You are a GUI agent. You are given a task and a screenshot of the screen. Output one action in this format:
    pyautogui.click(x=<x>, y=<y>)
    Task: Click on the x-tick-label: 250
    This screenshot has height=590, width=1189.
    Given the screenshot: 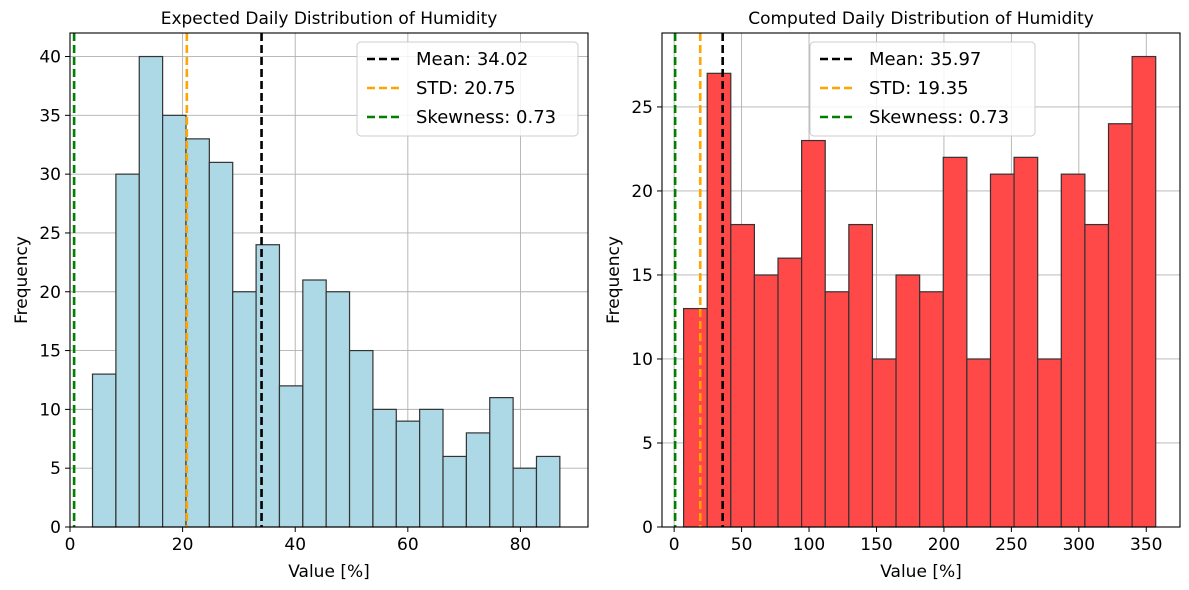 What is the action you would take?
    pyautogui.click(x=1011, y=545)
    